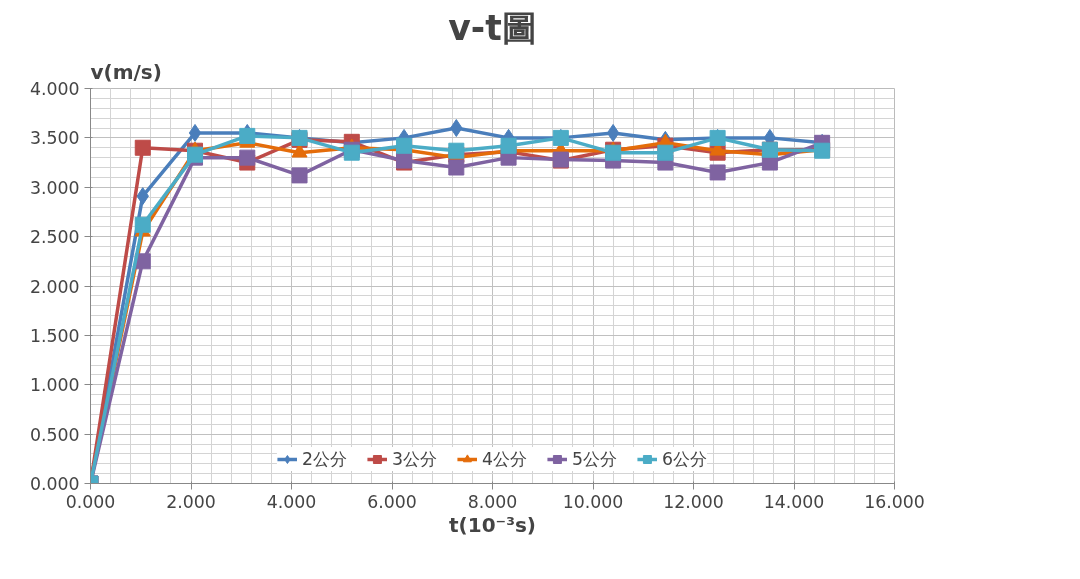  What do you see at coordinates (414, 459) in the screenshot?
I see `legend-label: 3公分` at bounding box center [414, 459].